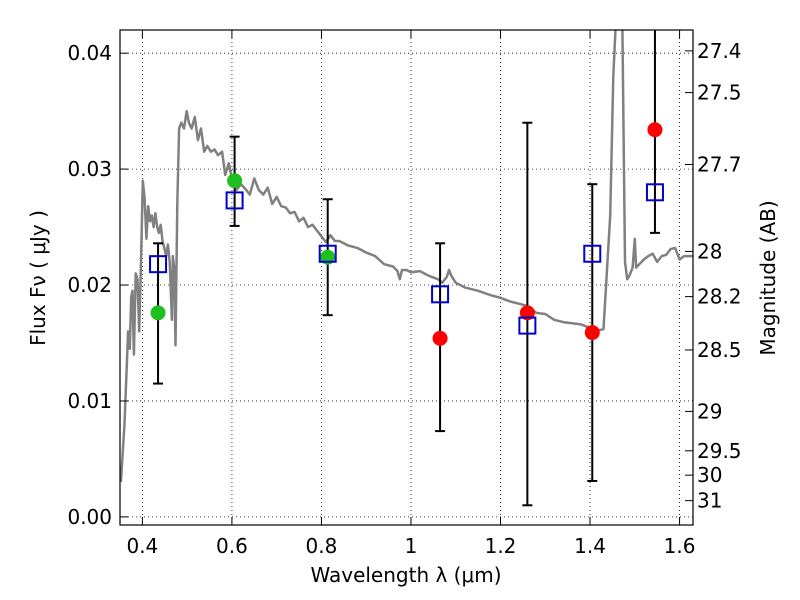  What do you see at coordinates (89, 401) in the screenshot?
I see `y-tick-label: 0.01` at bounding box center [89, 401].